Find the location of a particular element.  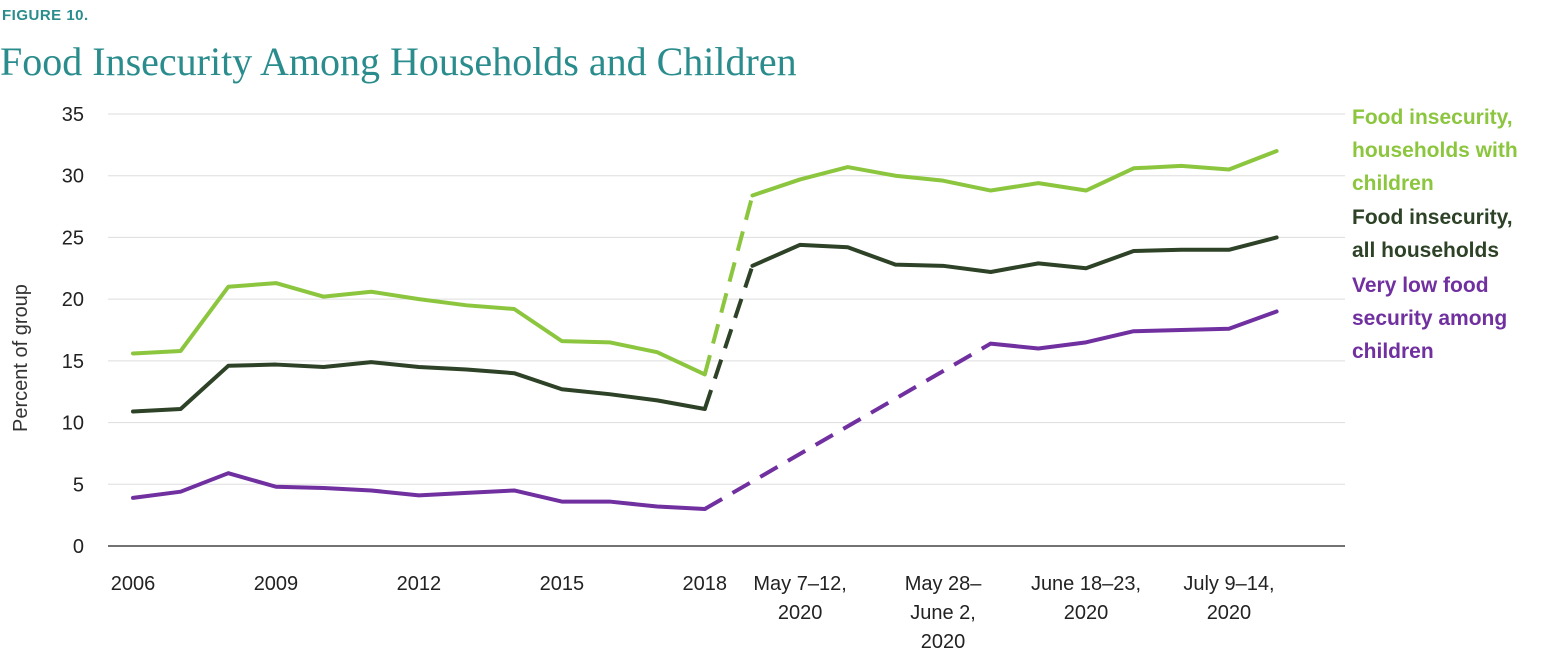

y-tick-label: 25 is located at coordinates (73, 238).